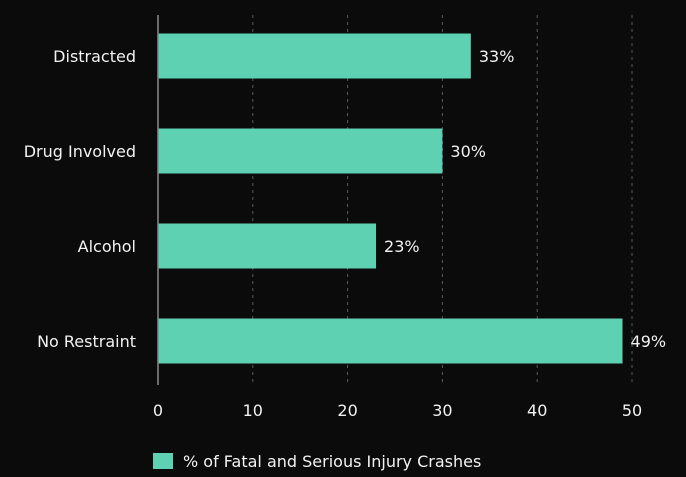 This screenshot has width=686, height=477. Describe the element at coordinates (300, 151) in the screenshot. I see `bar-drug-involved` at that location.